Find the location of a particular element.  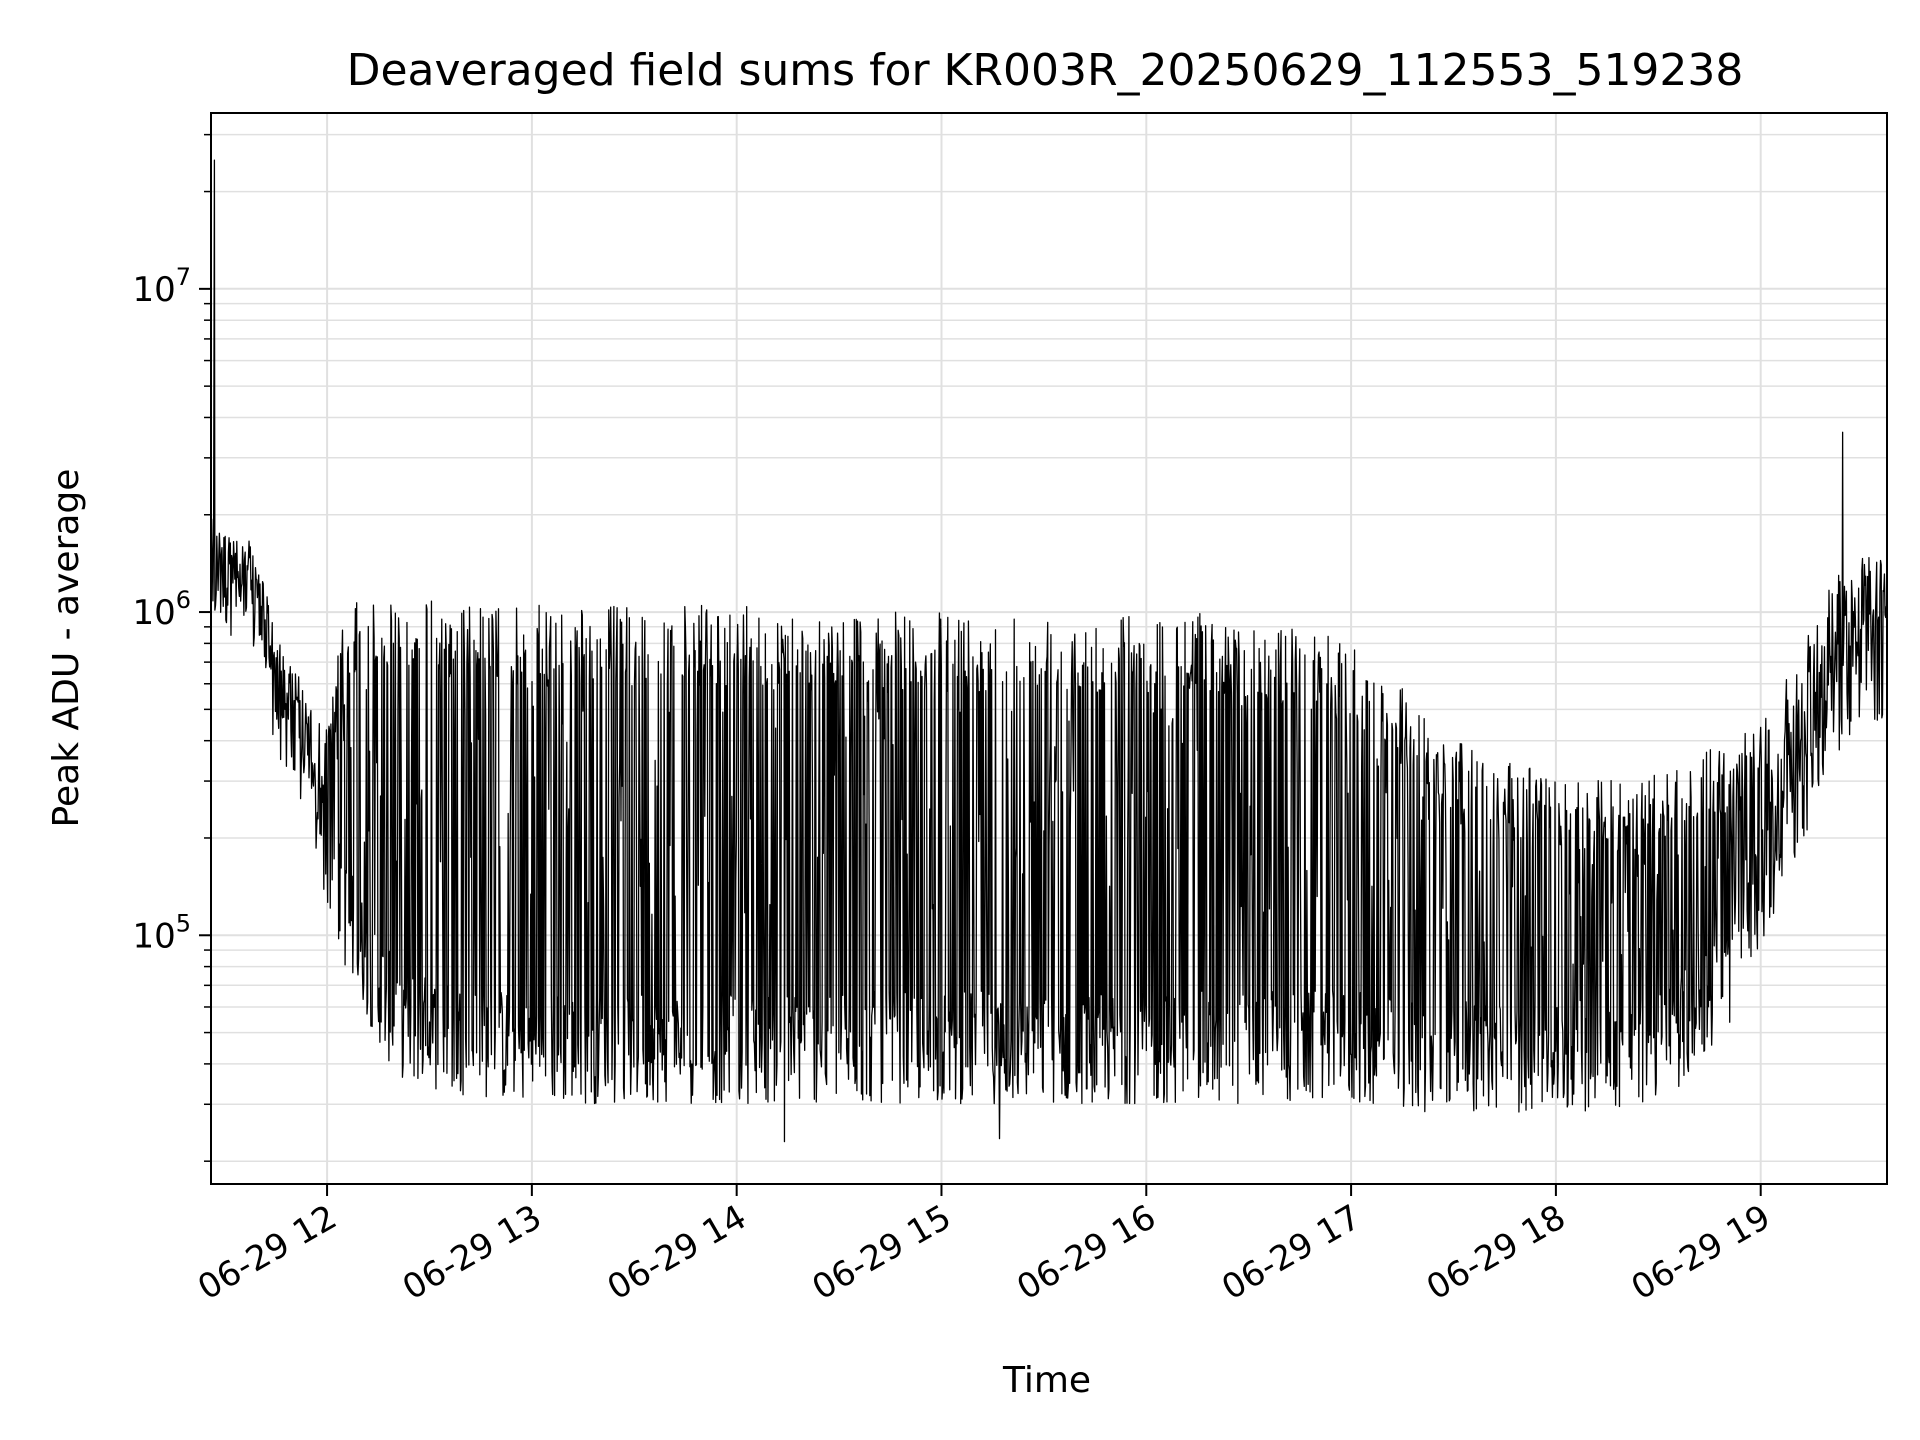

y-tick-label: 10⁶ is located at coordinates (161, 609).